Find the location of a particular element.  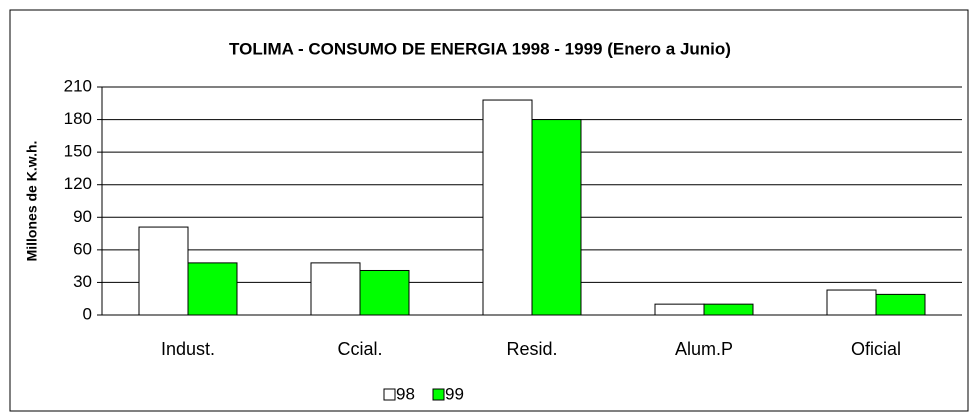

y-tick-label: 150 is located at coordinates (78, 151).